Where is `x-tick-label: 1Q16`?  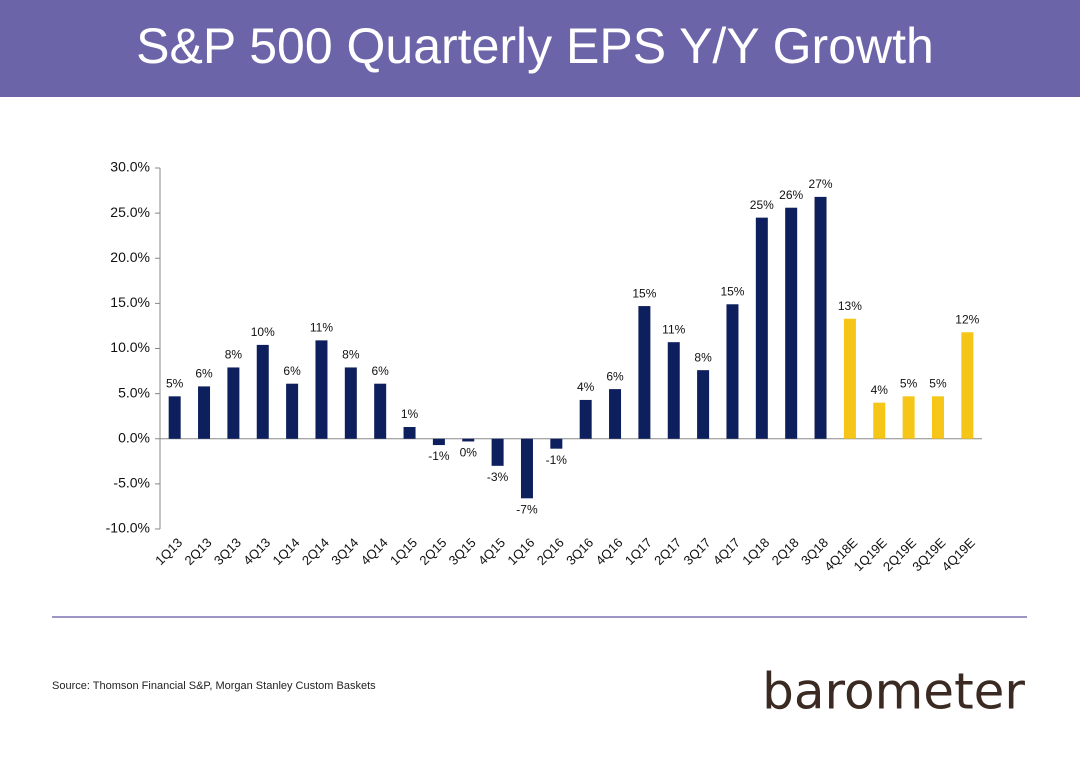
x-tick-label: 1Q16 is located at coordinates (520, 551).